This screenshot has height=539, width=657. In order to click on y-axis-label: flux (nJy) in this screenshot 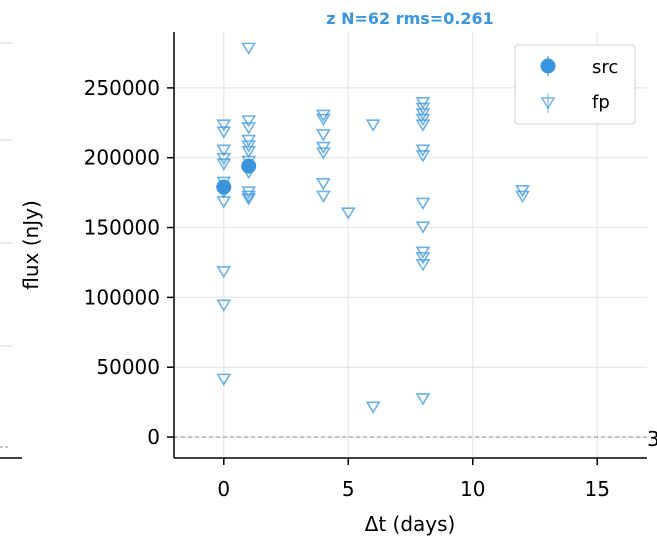, I will do `click(31, 244)`.